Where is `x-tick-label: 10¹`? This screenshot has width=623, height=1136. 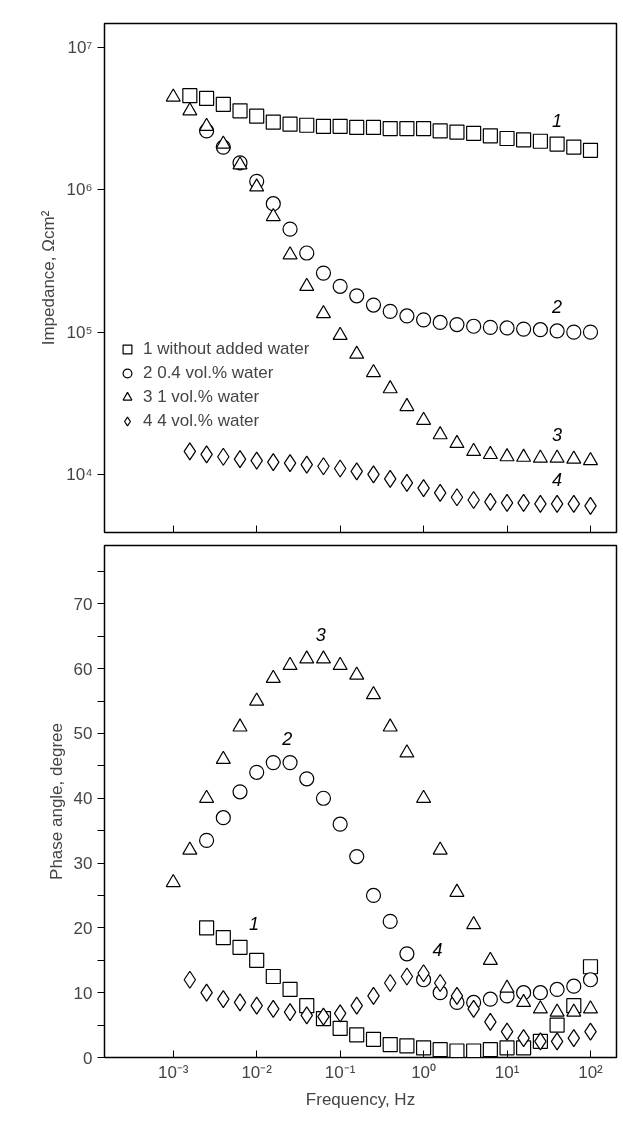 x-tick-label: 10¹ is located at coordinates (507, 1072).